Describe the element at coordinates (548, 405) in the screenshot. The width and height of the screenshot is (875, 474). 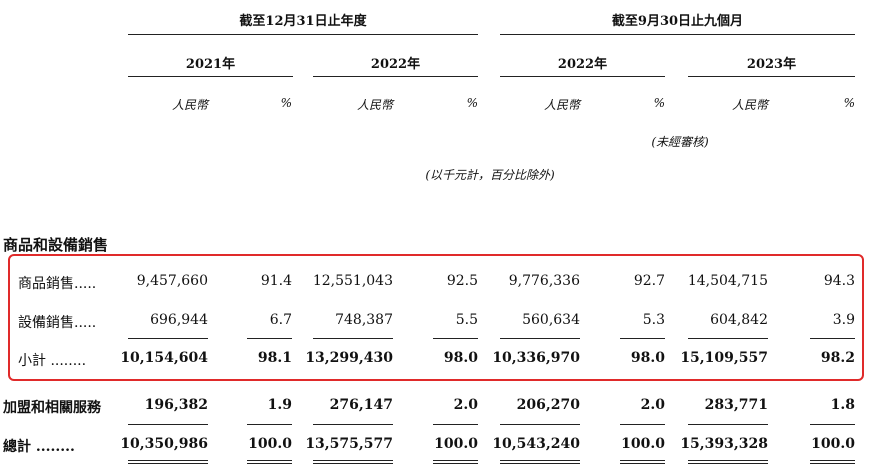
I see `table-cell: 206,270` at that location.